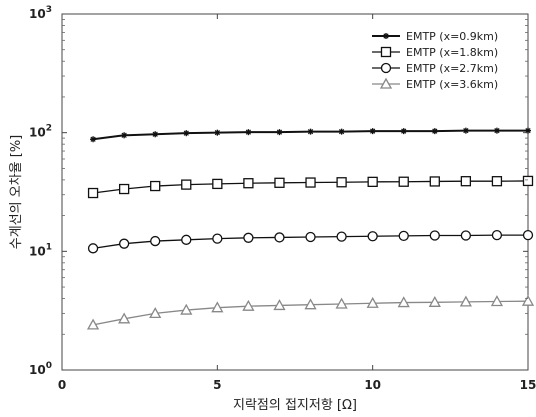 This screenshot has width=536, height=417. Describe the element at coordinates (217, 385) in the screenshot. I see `x-tick-label: 5` at that location.